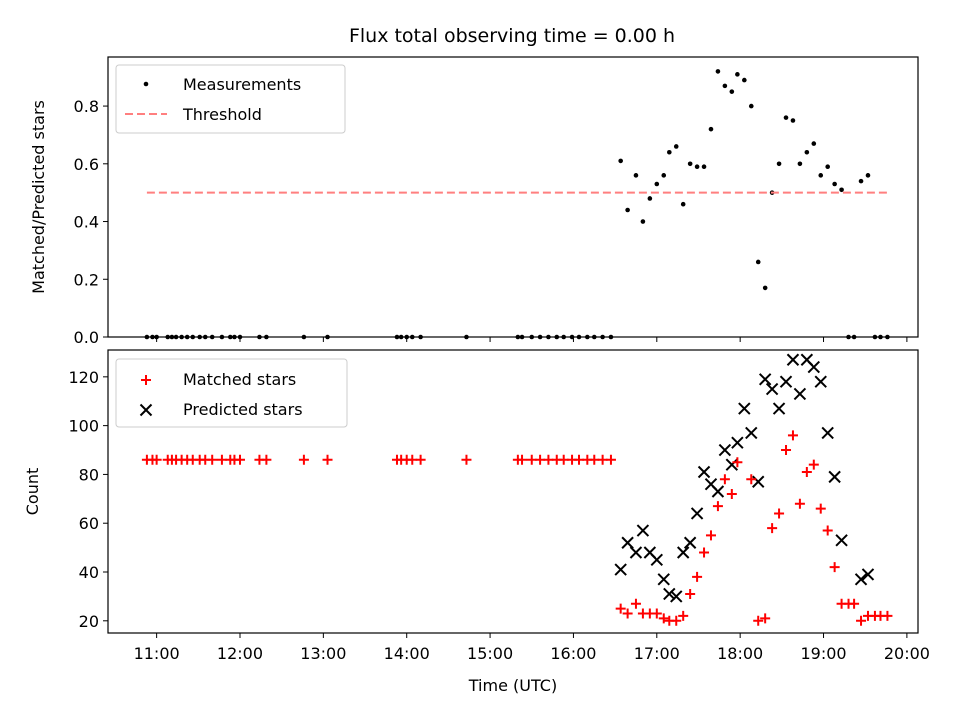 Image resolution: width=960 pixels, height=720 pixels. What do you see at coordinates (88, 499) in the screenshot?
I see `bottom-y-ticks: 20 40 60 80 100 120` at bounding box center [88, 499].